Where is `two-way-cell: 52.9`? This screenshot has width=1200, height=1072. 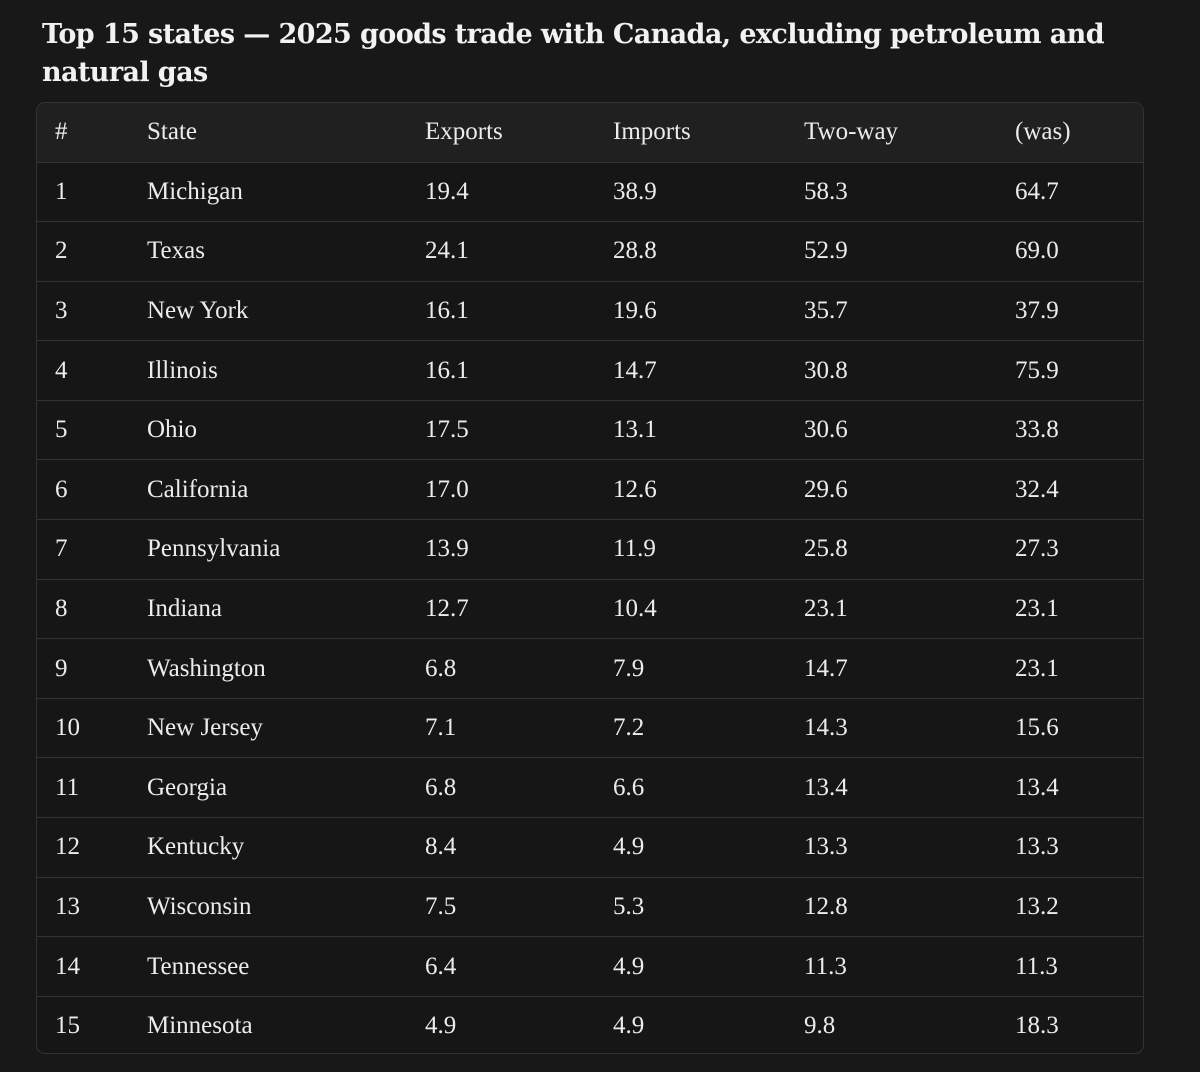
two-way-cell: 52.9 is located at coordinates (909, 251).